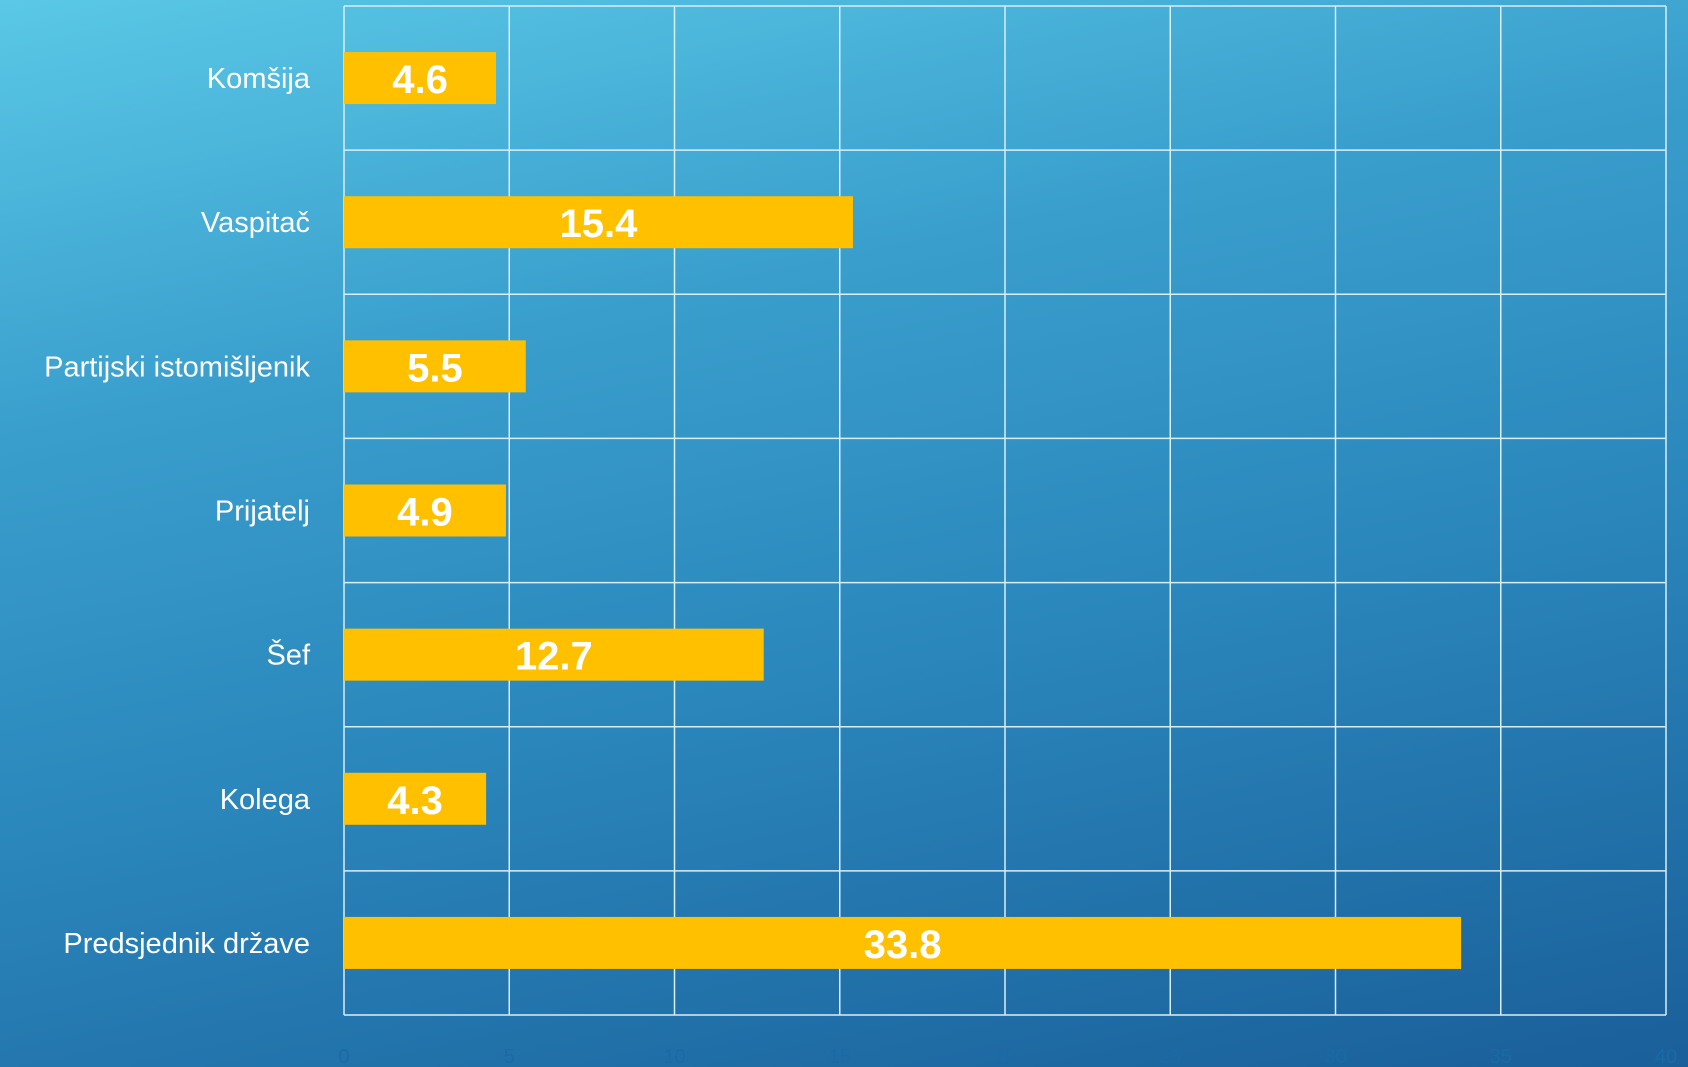 This screenshot has width=1688, height=1067. What do you see at coordinates (1666, 1056) in the screenshot?
I see `x-tick-label: 40` at bounding box center [1666, 1056].